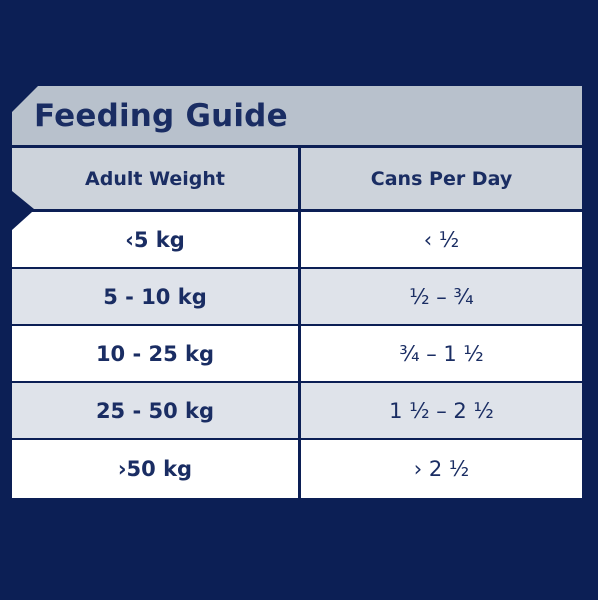 The image size is (598, 600). I want to click on title-bar: Feeding Guide, so click(297, 115).